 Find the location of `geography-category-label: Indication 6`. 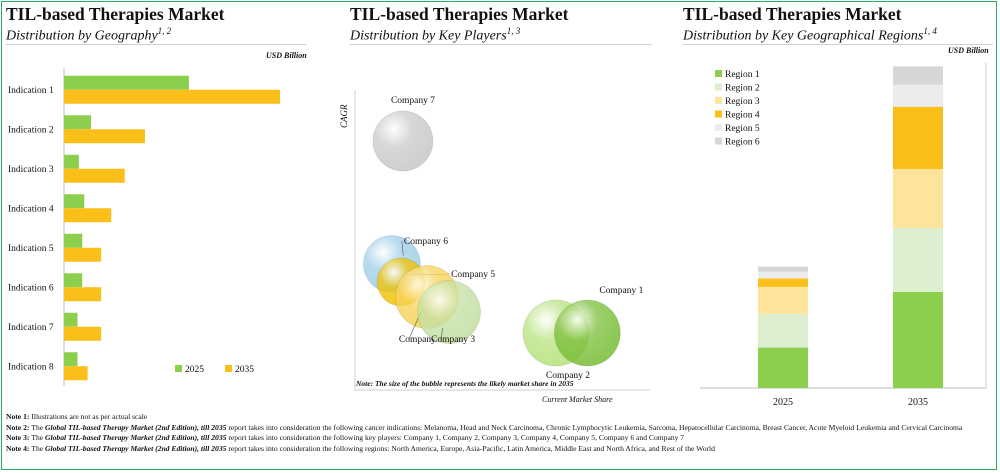

geography-category-label: Indication 6 is located at coordinates (31, 288).